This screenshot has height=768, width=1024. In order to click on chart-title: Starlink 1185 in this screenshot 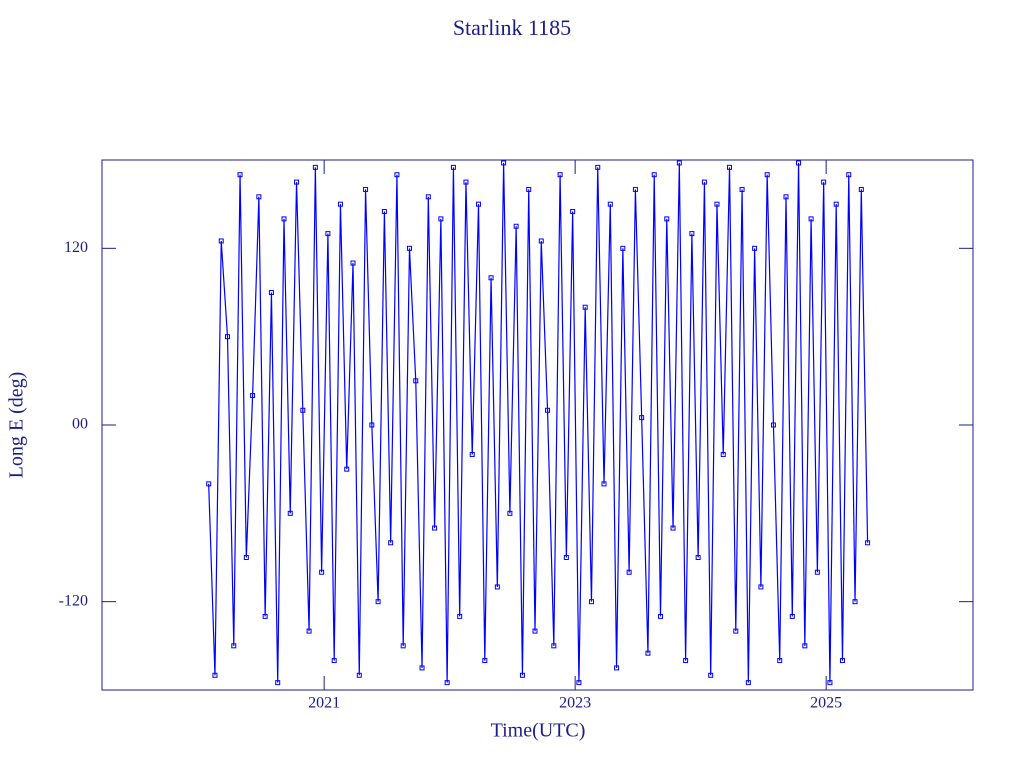, I will do `click(512, 27)`.